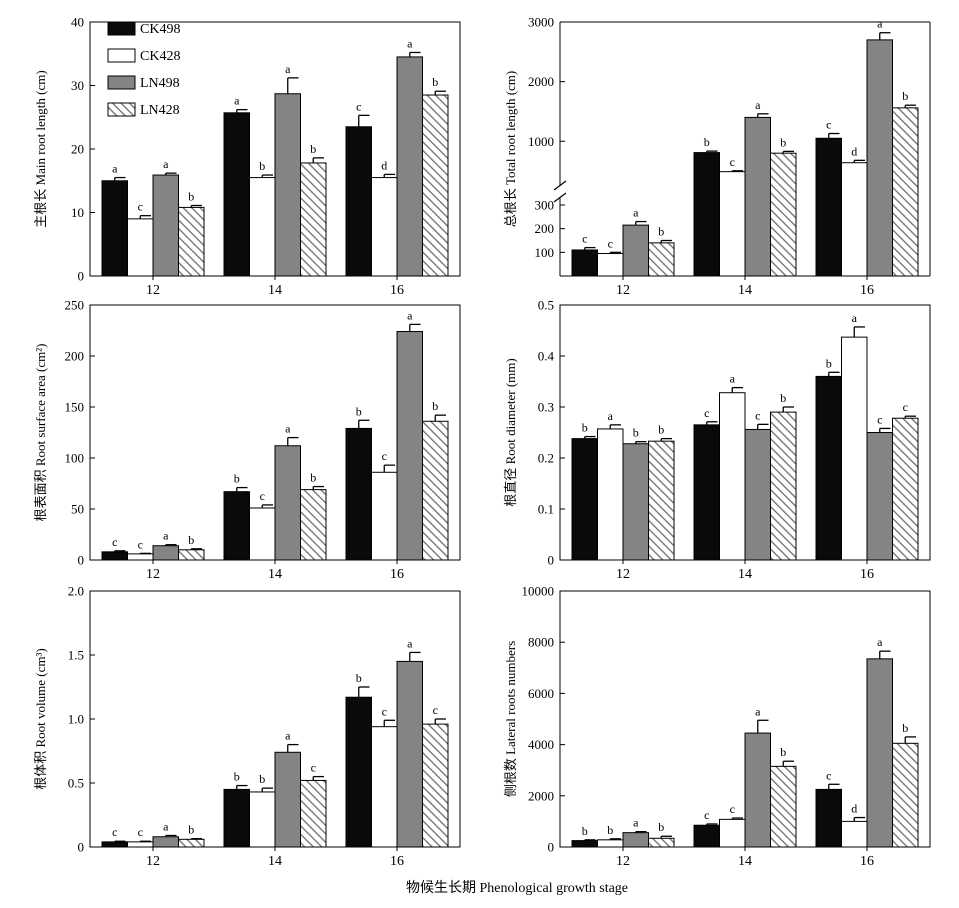 Image resolution: width=959 pixels, height=908 pixels. I want to click on y-tick-label: 100, so click(545, 252).